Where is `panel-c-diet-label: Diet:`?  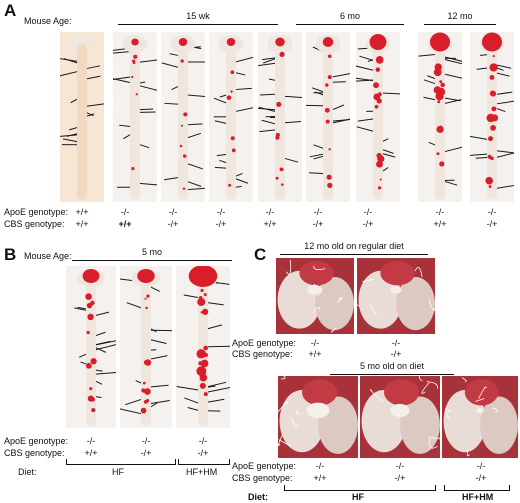 panel-c-diet-label: Diet: is located at coordinates (258, 497).